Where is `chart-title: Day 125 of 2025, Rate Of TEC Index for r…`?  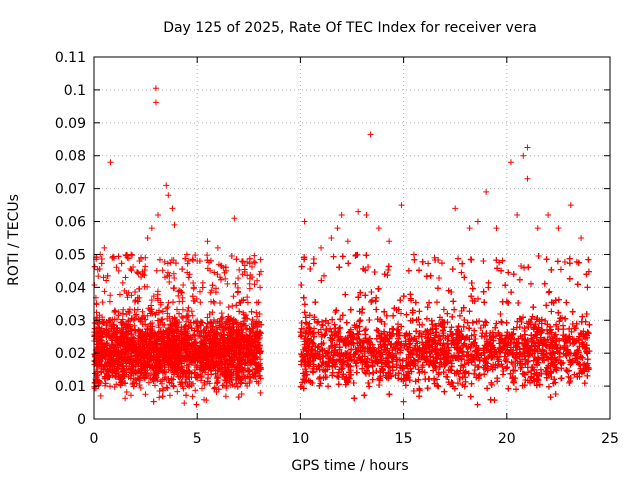 chart-title: Day 125 of 2025, Rate Of TEC Index for r… is located at coordinates (350, 28).